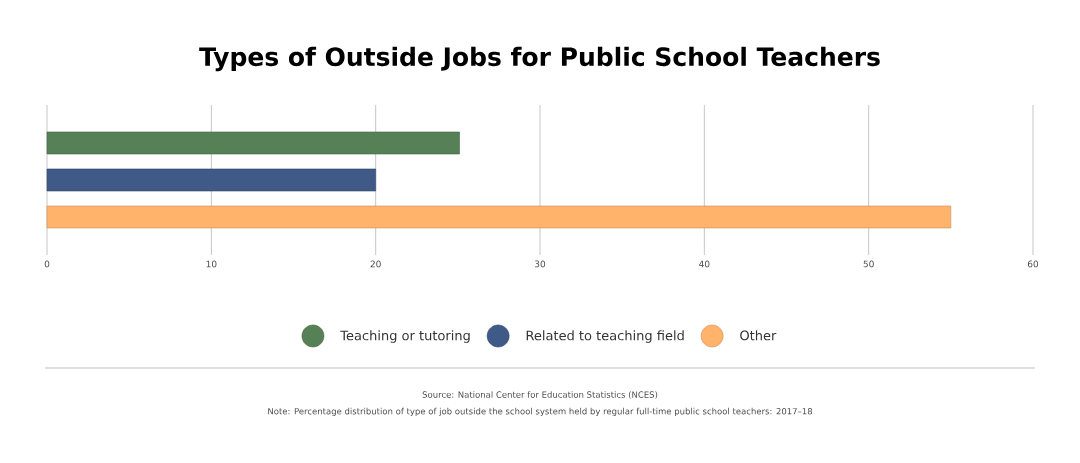  What do you see at coordinates (758, 335) in the screenshot?
I see `legend-label: Other` at bounding box center [758, 335].